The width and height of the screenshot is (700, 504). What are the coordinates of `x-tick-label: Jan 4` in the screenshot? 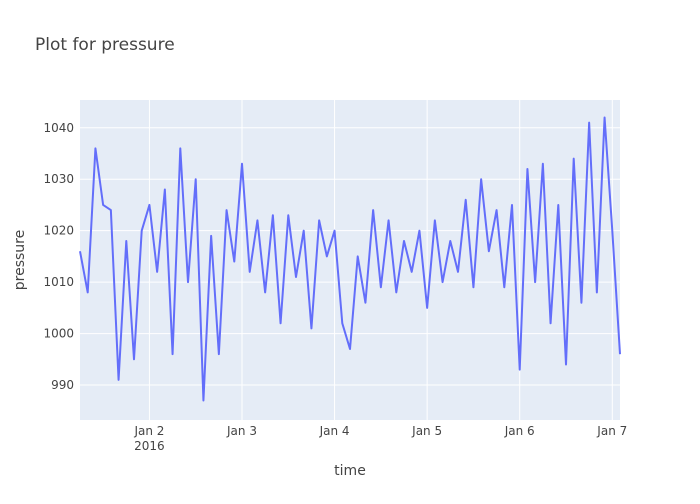 It's located at (334, 431).